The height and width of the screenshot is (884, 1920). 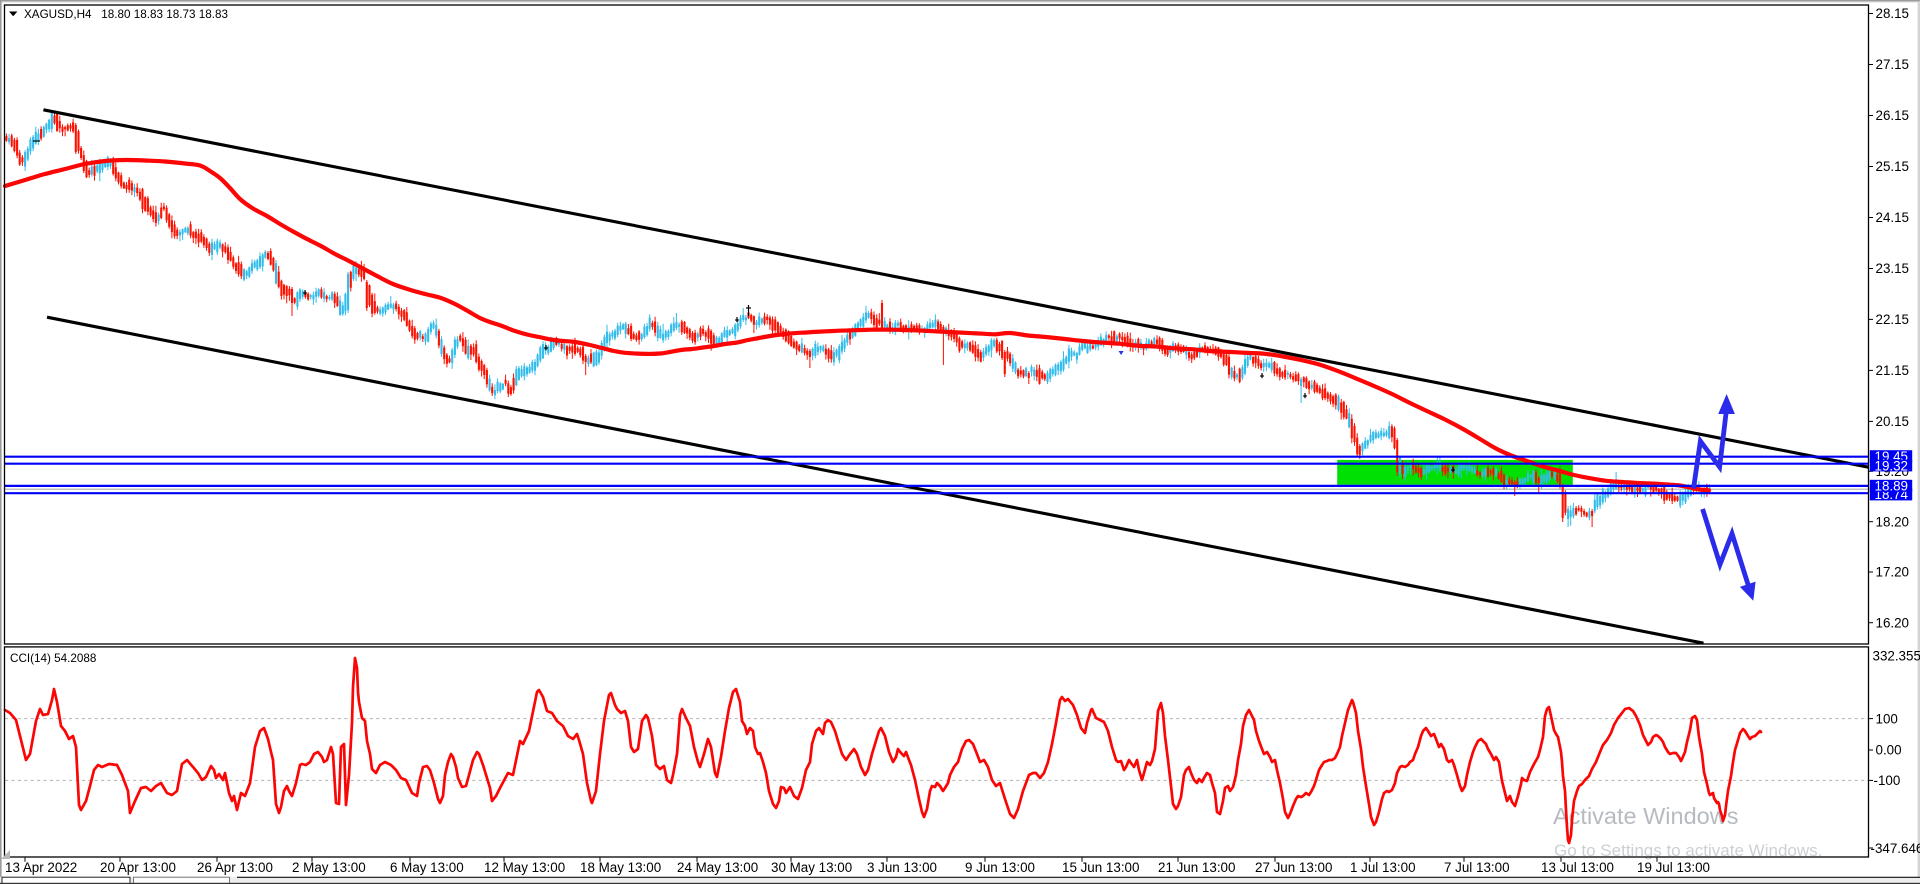 I want to click on svg-text: 17.20, so click(x=1893, y=572).